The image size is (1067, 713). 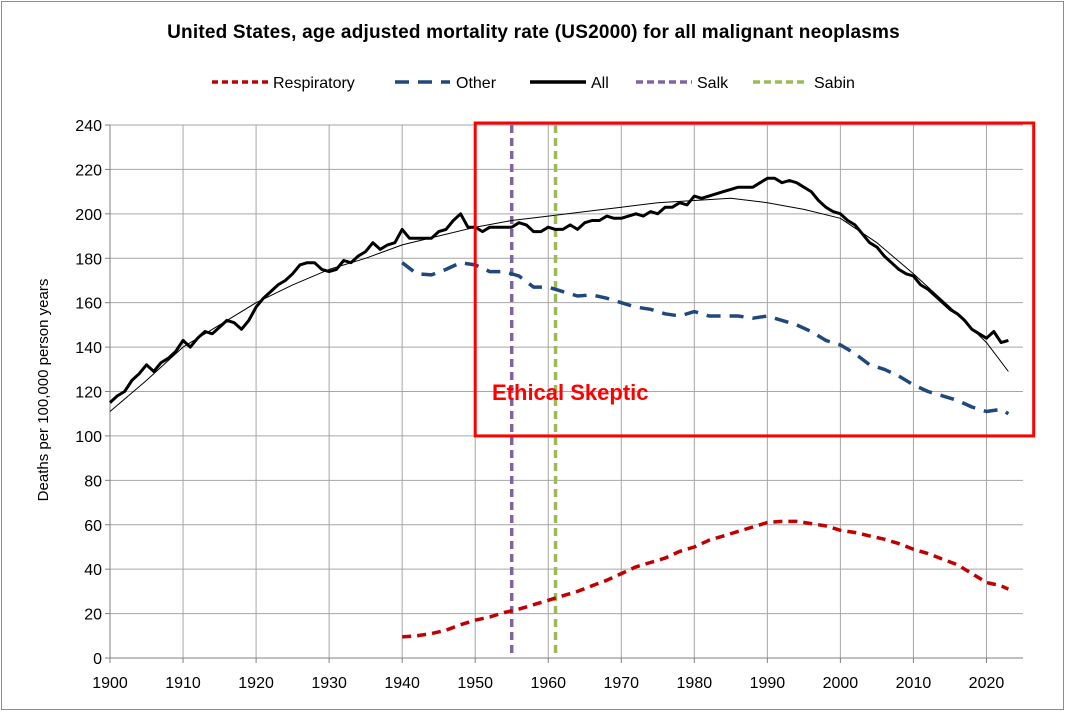 I want to click on x-tick-label: 1910, so click(x=183, y=683).